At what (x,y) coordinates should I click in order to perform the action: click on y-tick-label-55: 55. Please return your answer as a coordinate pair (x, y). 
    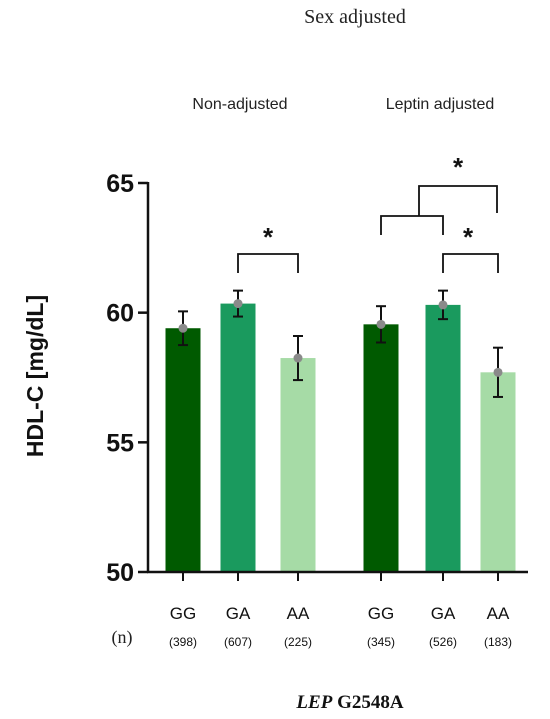
    Looking at the image, I should click on (120, 443).